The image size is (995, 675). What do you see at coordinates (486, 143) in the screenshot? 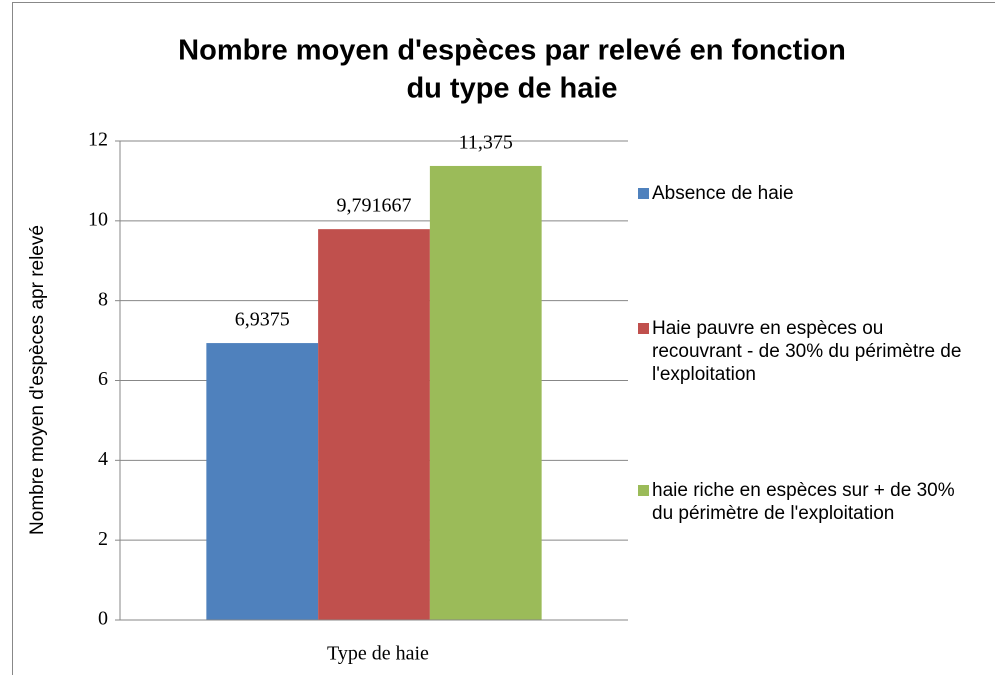
I see `data-label: 11,375` at bounding box center [486, 143].